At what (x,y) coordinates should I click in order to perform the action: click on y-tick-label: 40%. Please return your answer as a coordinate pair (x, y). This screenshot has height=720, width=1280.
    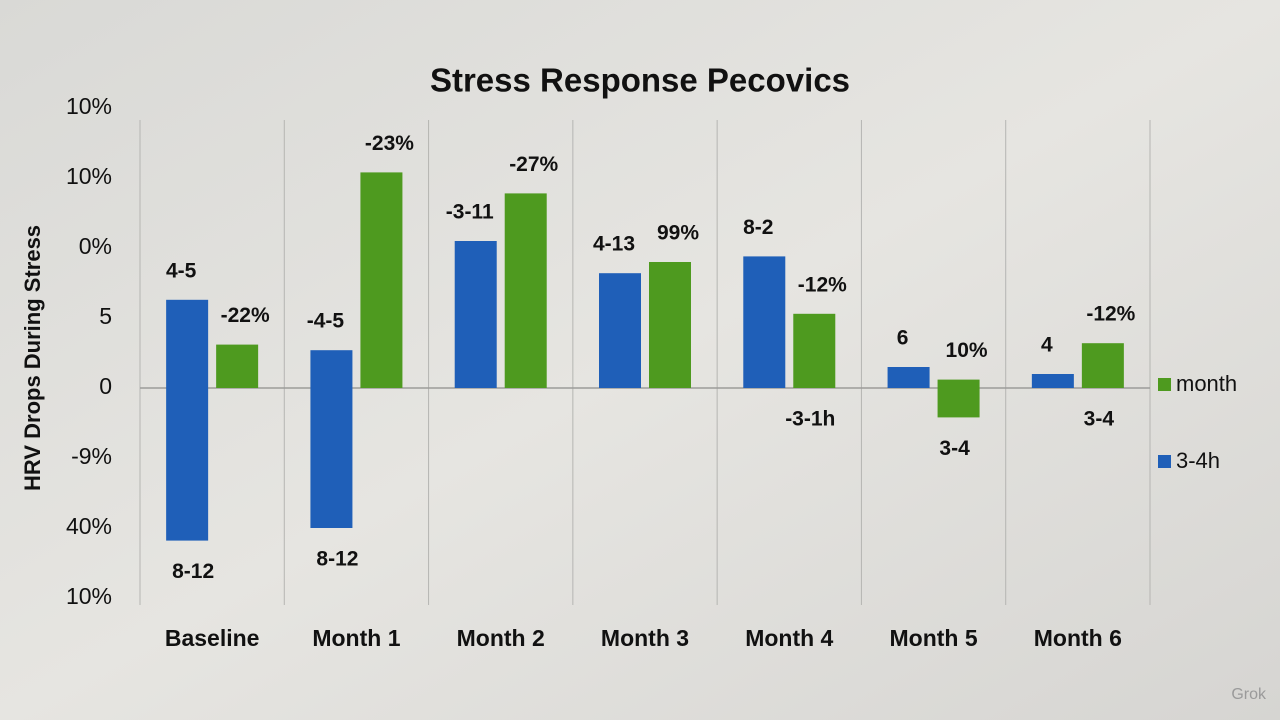
    Looking at the image, I should click on (89, 526).